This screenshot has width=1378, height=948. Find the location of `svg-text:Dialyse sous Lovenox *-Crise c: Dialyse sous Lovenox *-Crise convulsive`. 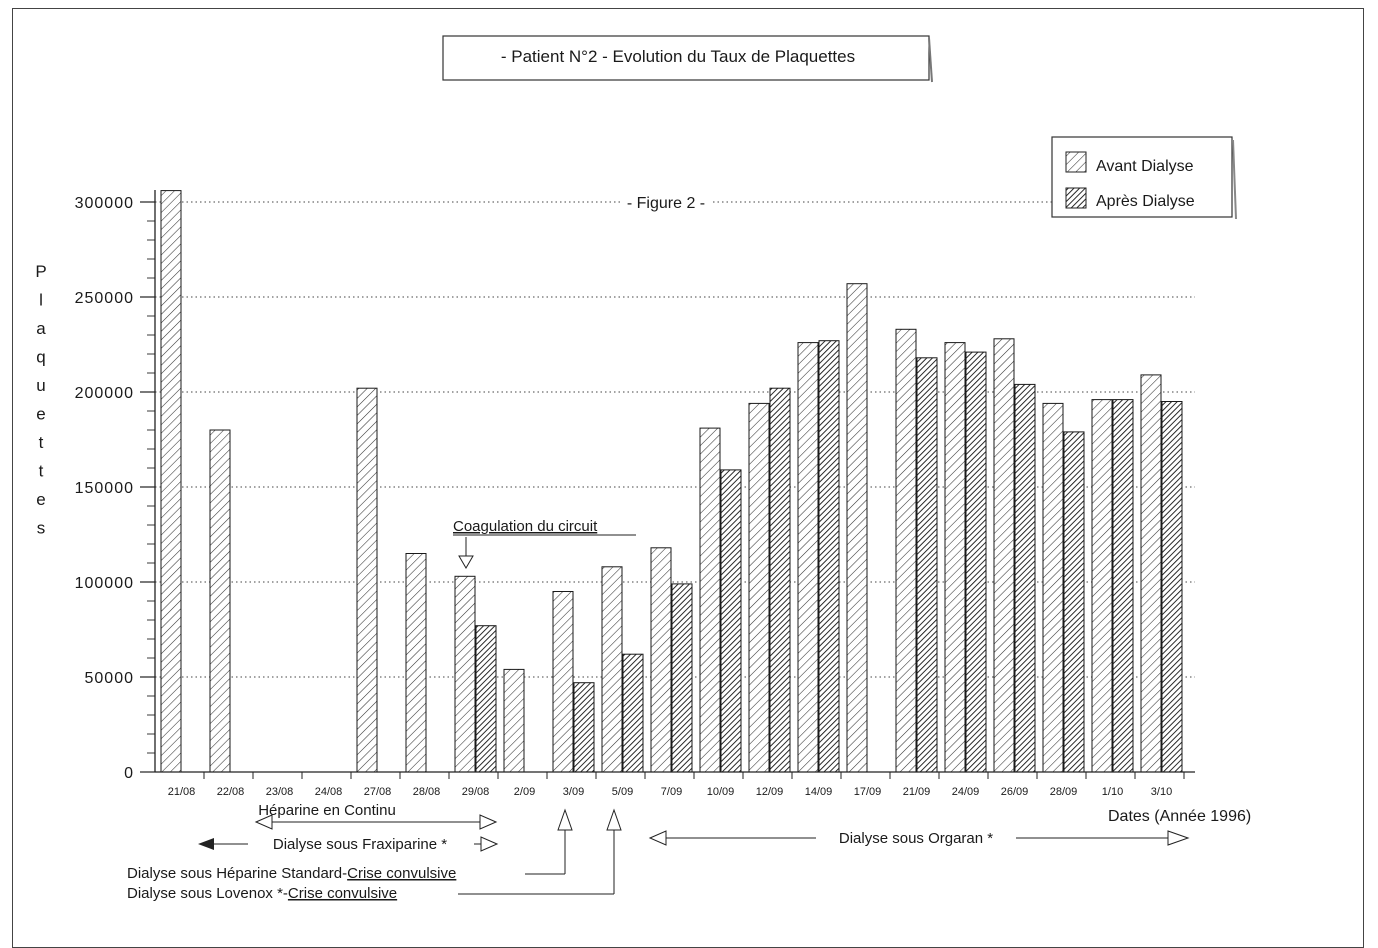

svg-text:Dialyse sous Lovenox *-Crise c: Dialyse sous Lovenox *-Crise convulsive is located at coordinates (262, 893).